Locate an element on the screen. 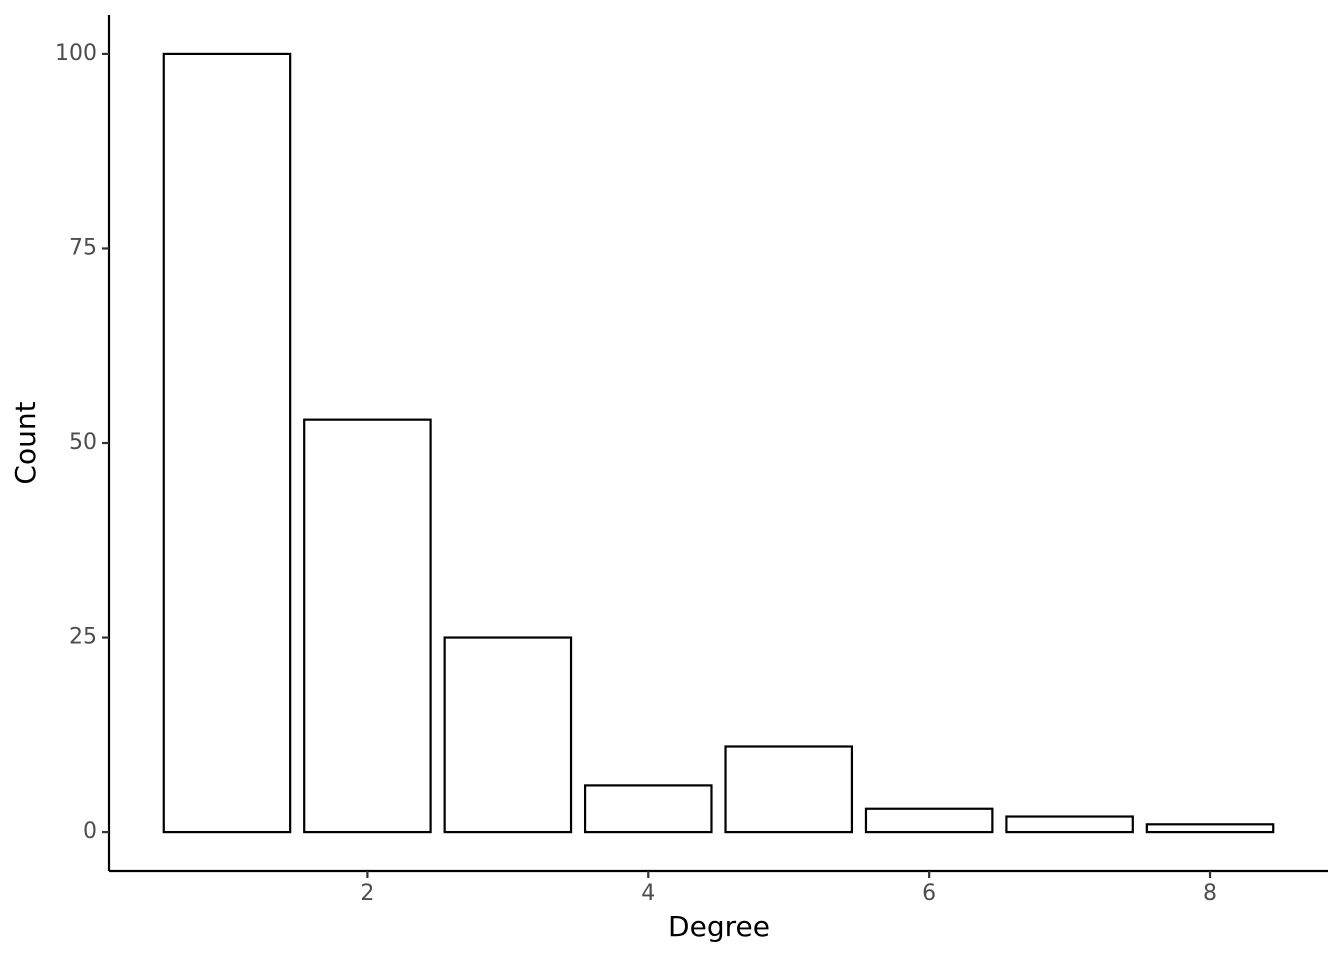  x-tick-label: 6 is located at coordinates (929, 893).